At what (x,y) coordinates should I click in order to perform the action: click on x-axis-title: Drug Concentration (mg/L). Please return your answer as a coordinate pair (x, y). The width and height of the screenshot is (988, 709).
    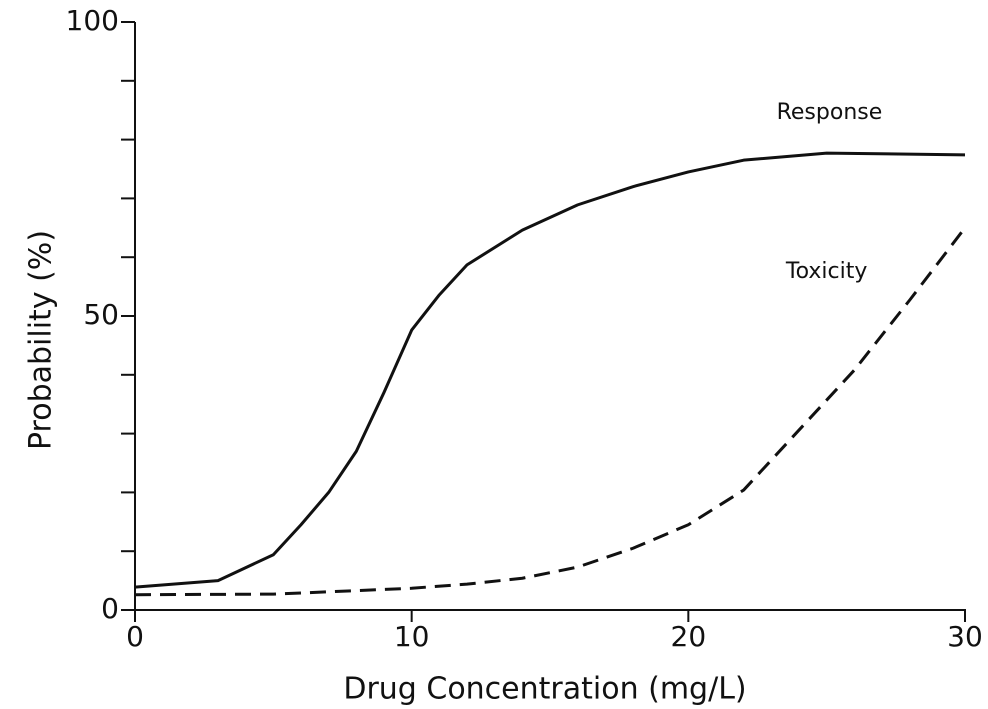
    Looking at the image, I should click on (544, 689).